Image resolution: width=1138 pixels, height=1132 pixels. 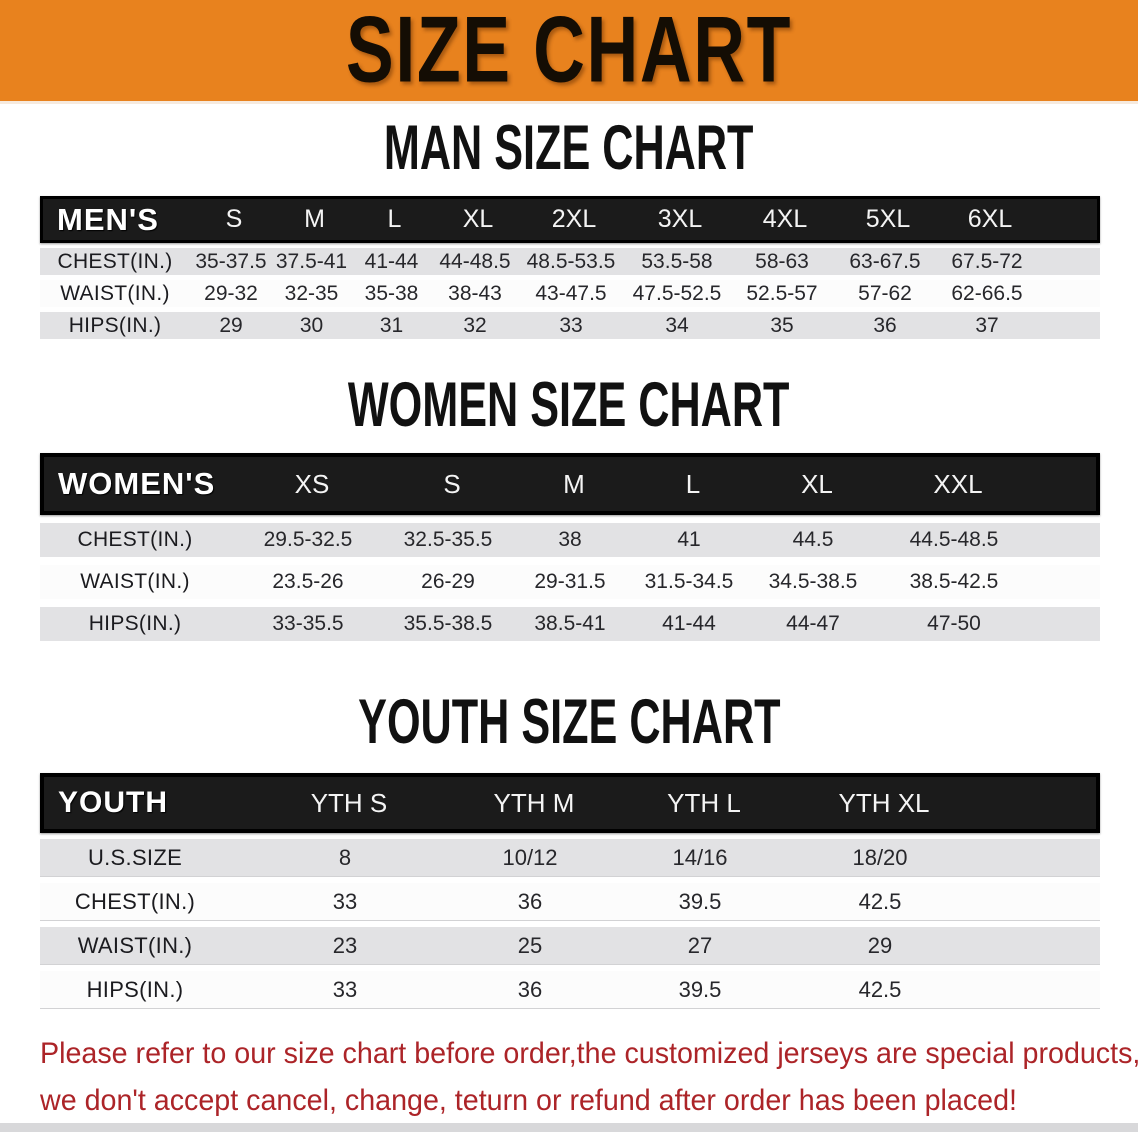 I want to click on table-cell: 44.5-48.5, so click(x=954, y=539).